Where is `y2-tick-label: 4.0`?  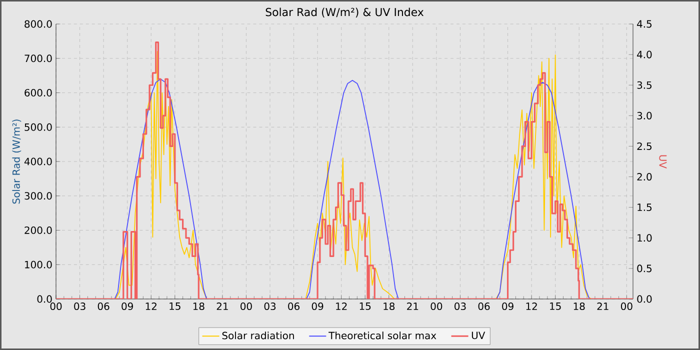
y2-tick-label: 4.0 is located at coordinates (644, 54).